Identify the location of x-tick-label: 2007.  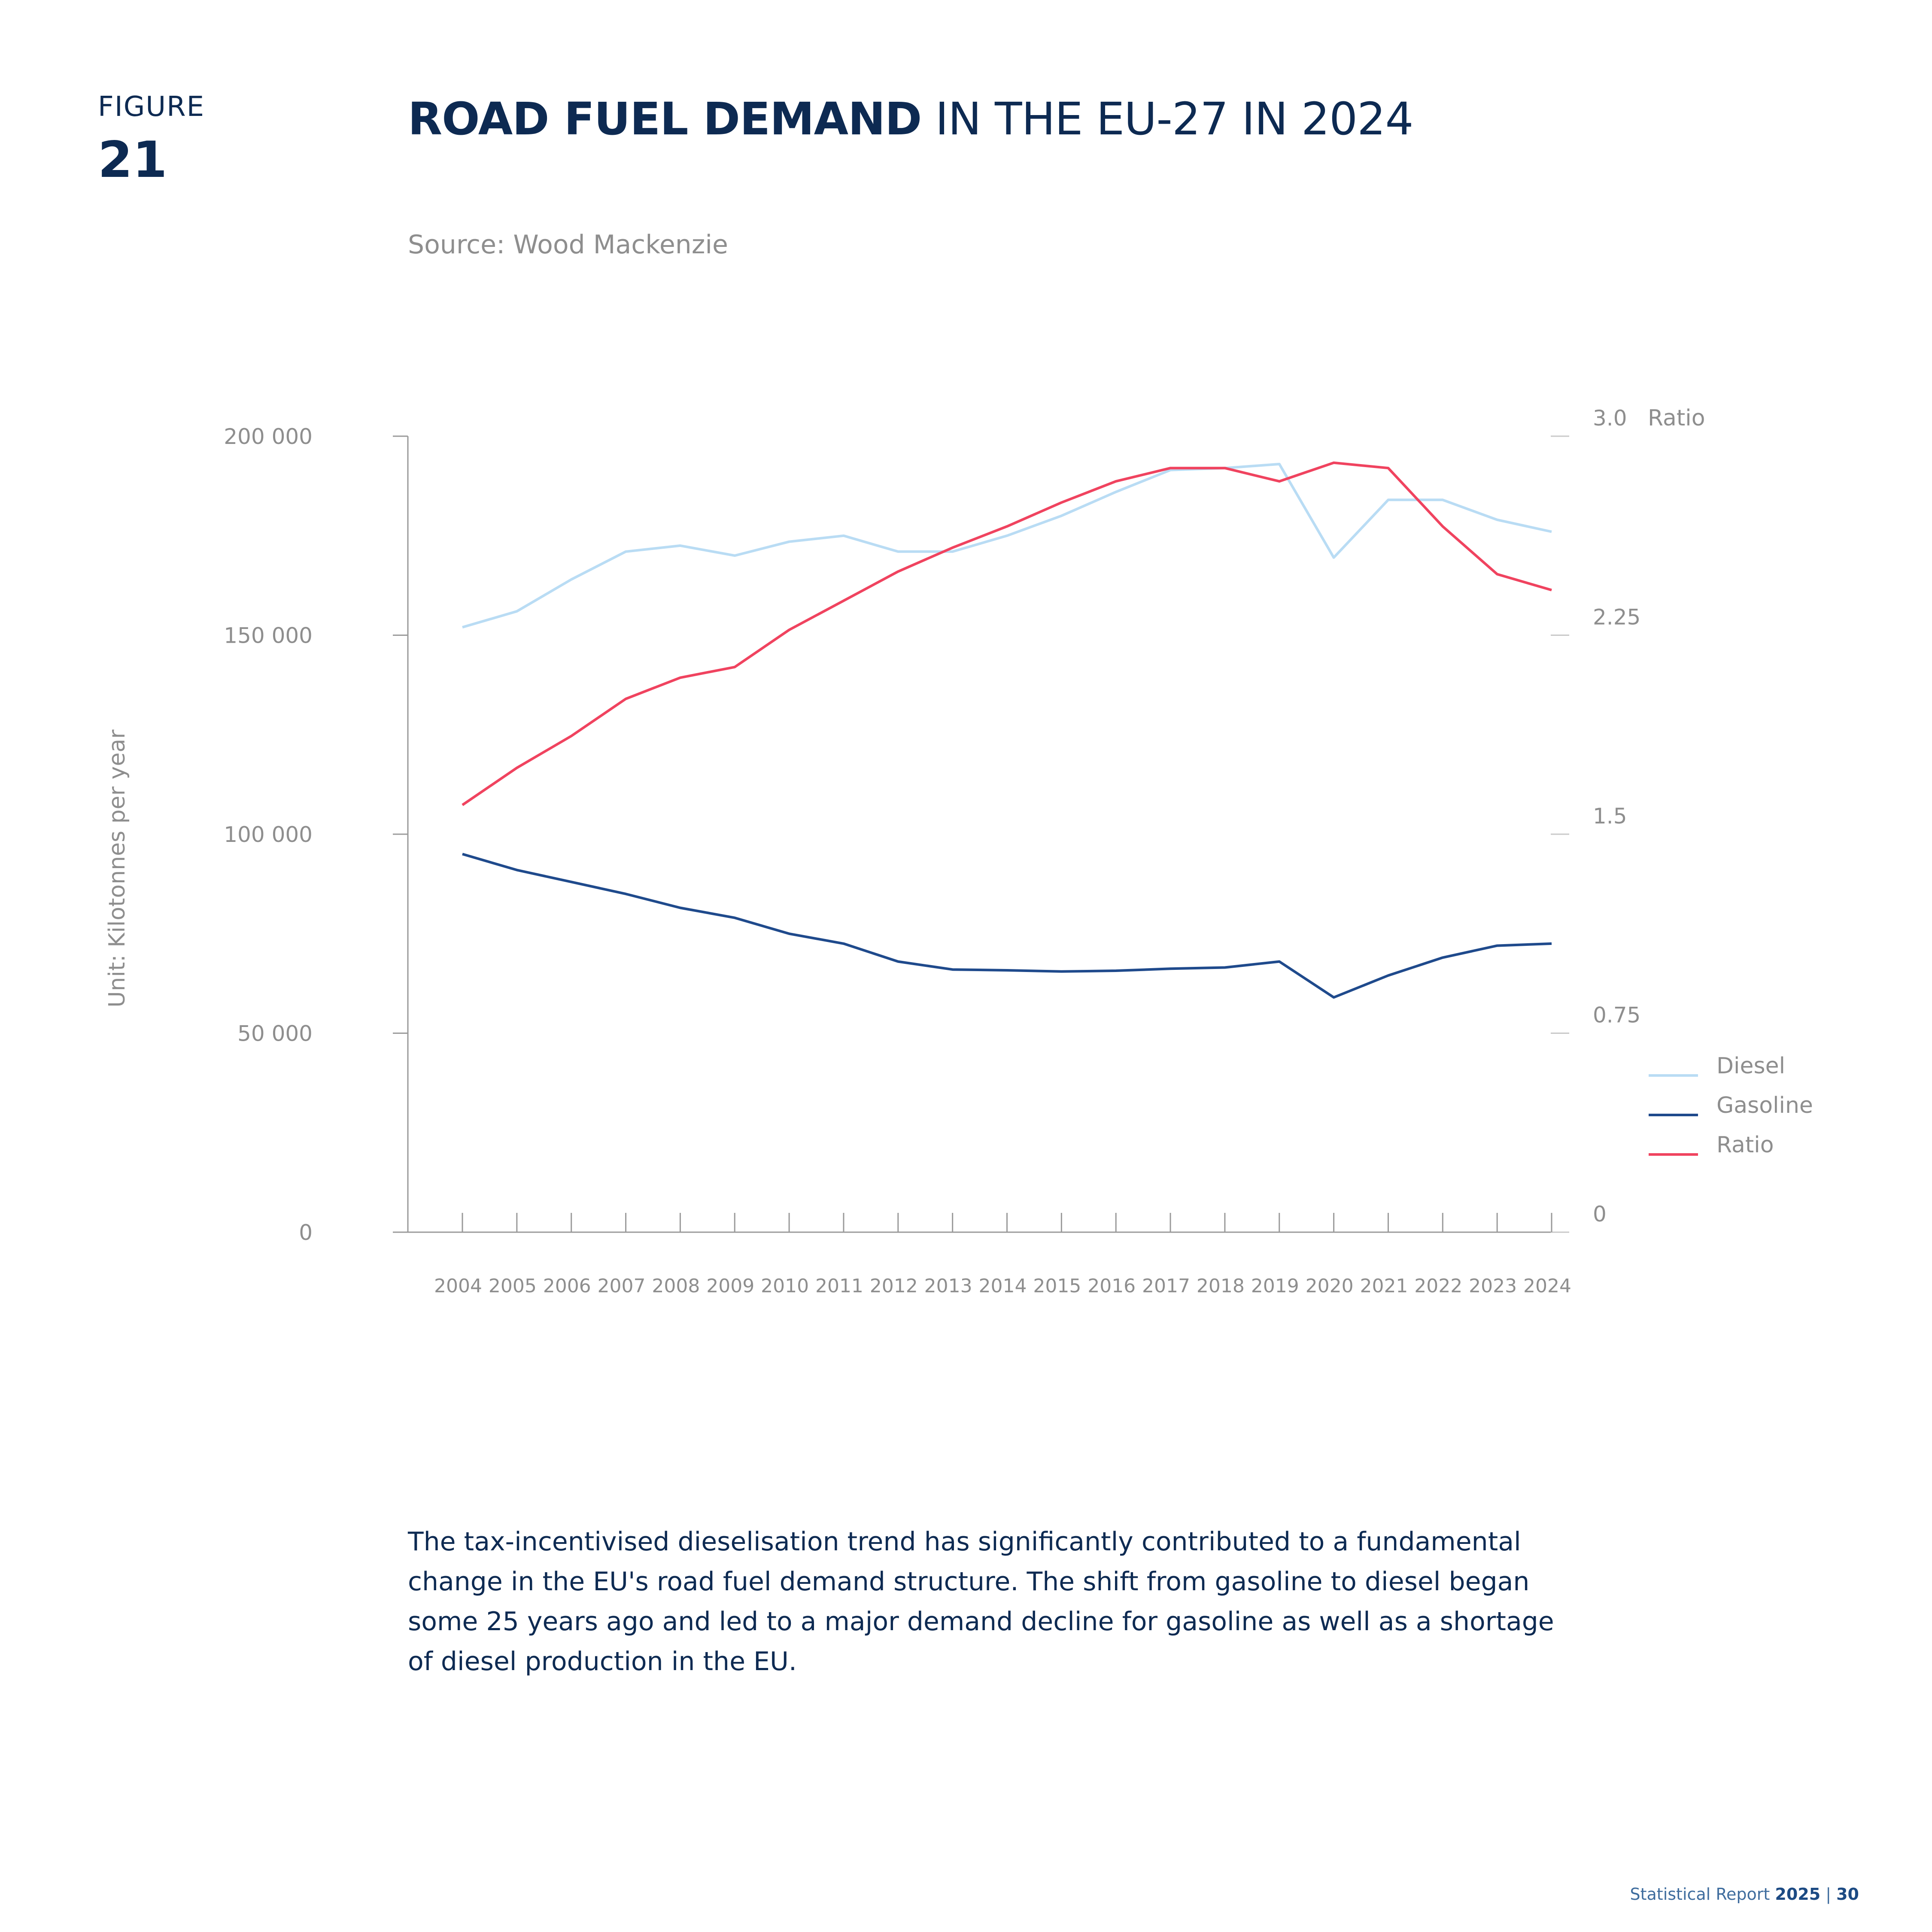
(622, 1286).